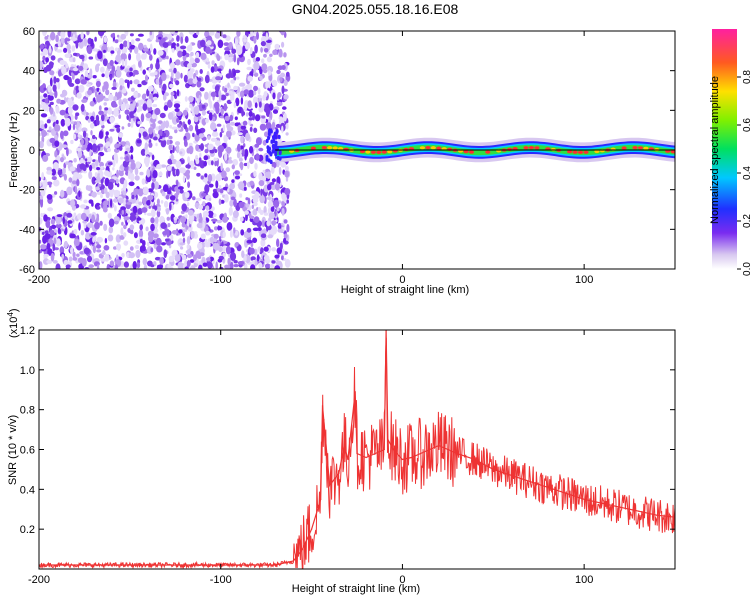  What do you see at coordinates (27, 451) in the screenshot?
I see `bottom-y-tick-label: 0.6` at bounding box center [27, 451].